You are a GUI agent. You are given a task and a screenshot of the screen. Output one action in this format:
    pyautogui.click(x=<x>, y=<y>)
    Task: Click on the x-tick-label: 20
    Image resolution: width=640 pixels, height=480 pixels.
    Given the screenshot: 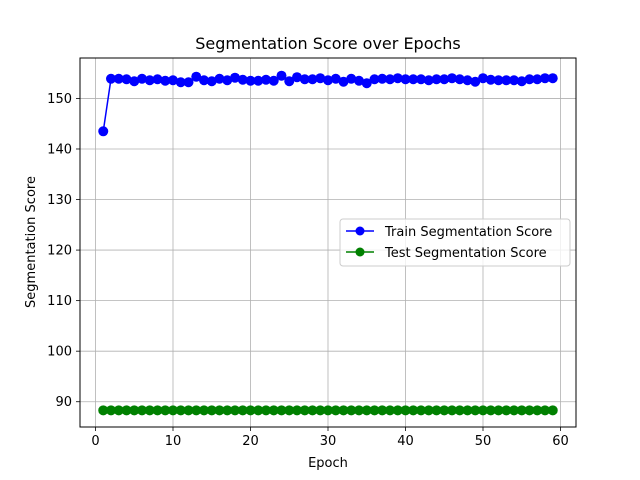 What is the action you would take?
    pyautogui.click(x=250, y=441)
    